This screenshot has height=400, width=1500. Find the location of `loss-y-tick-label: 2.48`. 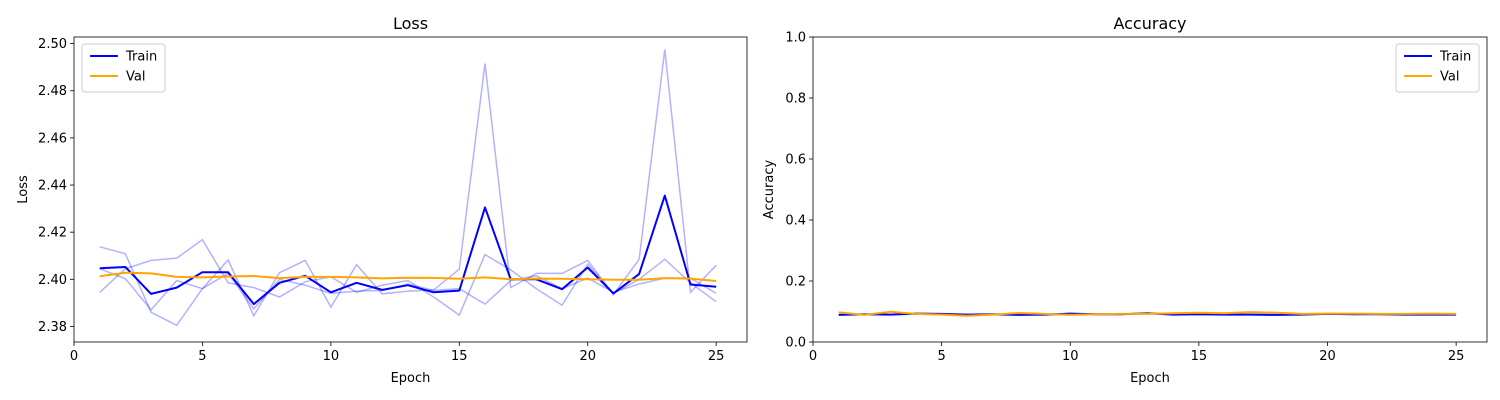

loss-y-tick-label: 2.48 is located at coordinates (52, 91).